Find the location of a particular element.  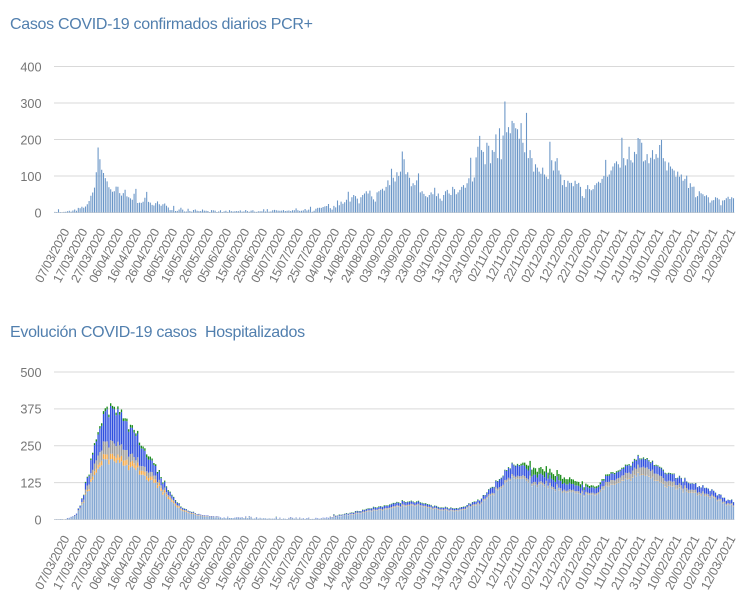

svg-text:Evolución COVID-19 casos Hosp: Evolución COVID-19 casos Hospitalizados is located at coordinates (157, 332).